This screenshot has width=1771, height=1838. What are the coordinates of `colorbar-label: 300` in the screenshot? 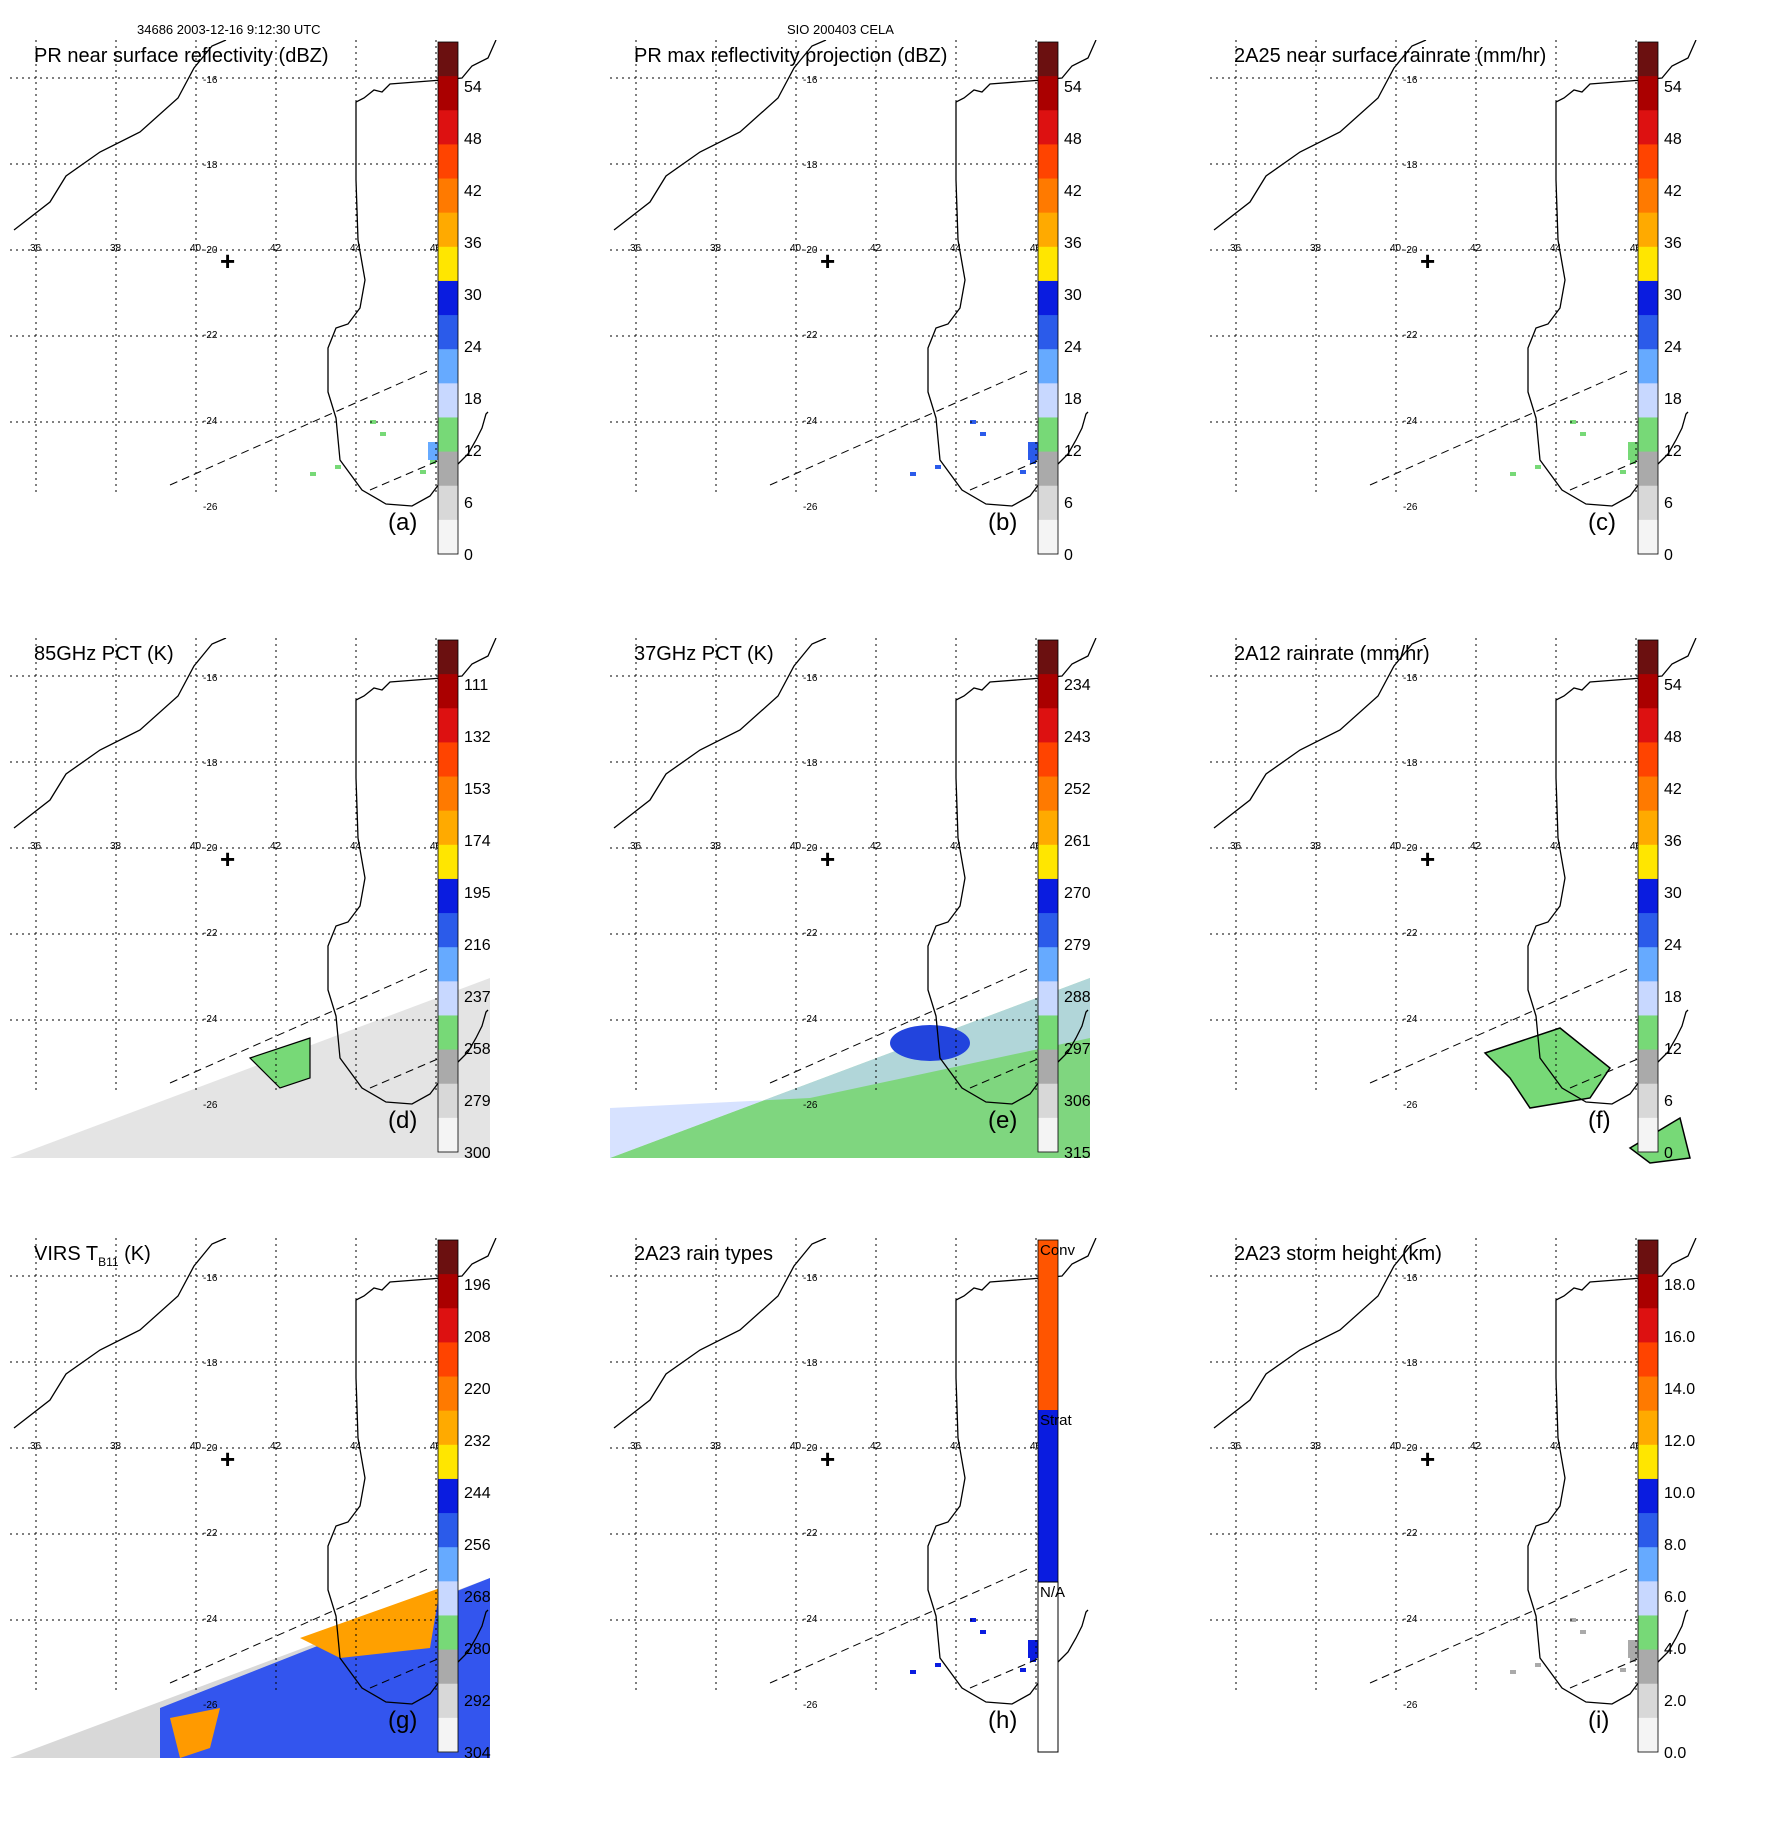 It's located at (477, 1153).